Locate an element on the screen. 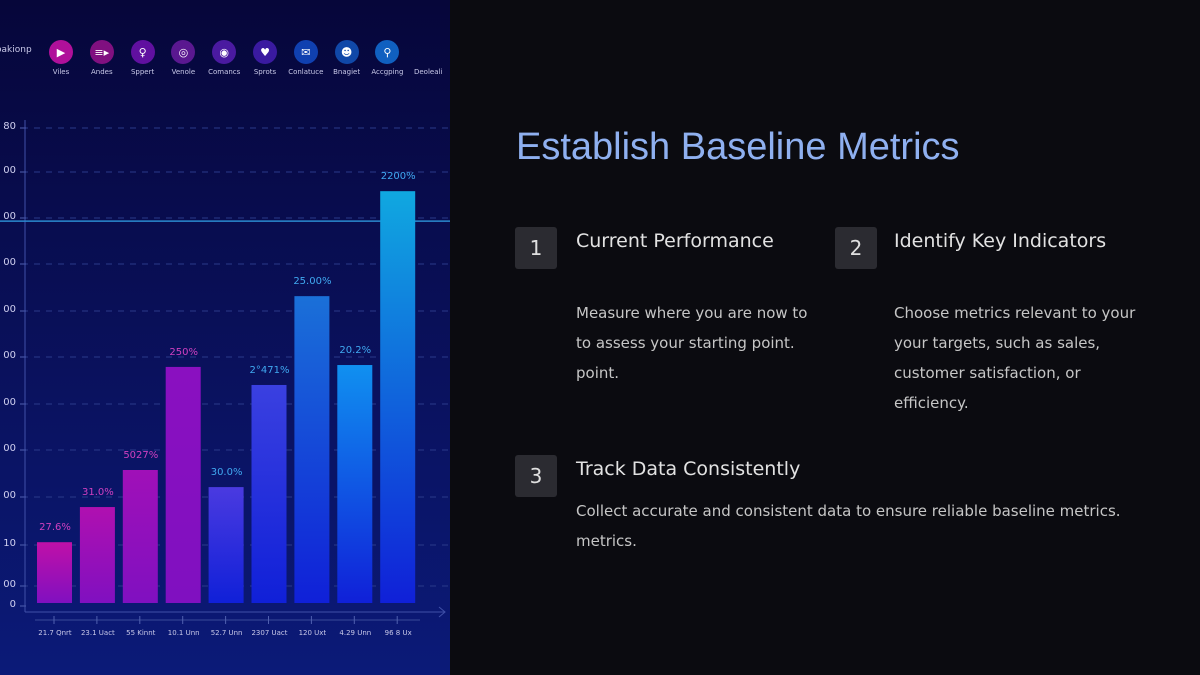  icon-label: Sprots is located at coordinates (265, 72).